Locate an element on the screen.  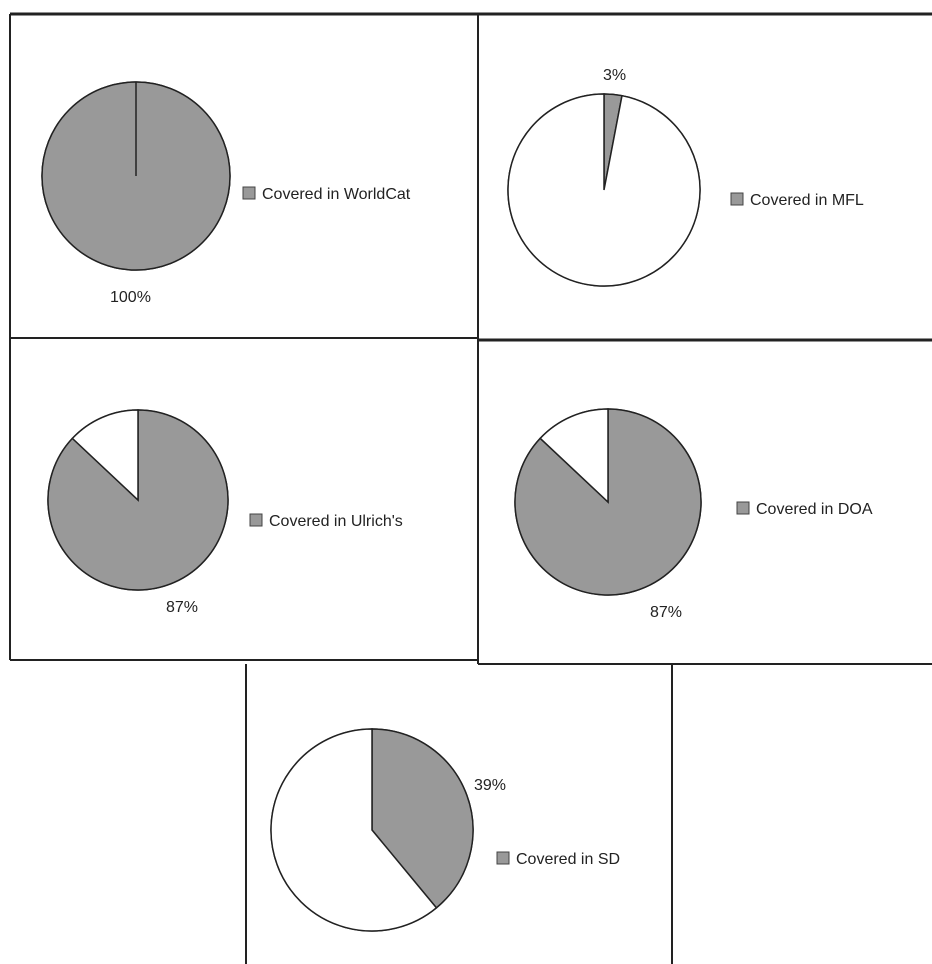
legend-swatch-mfl is located at coordinates (737, 199).